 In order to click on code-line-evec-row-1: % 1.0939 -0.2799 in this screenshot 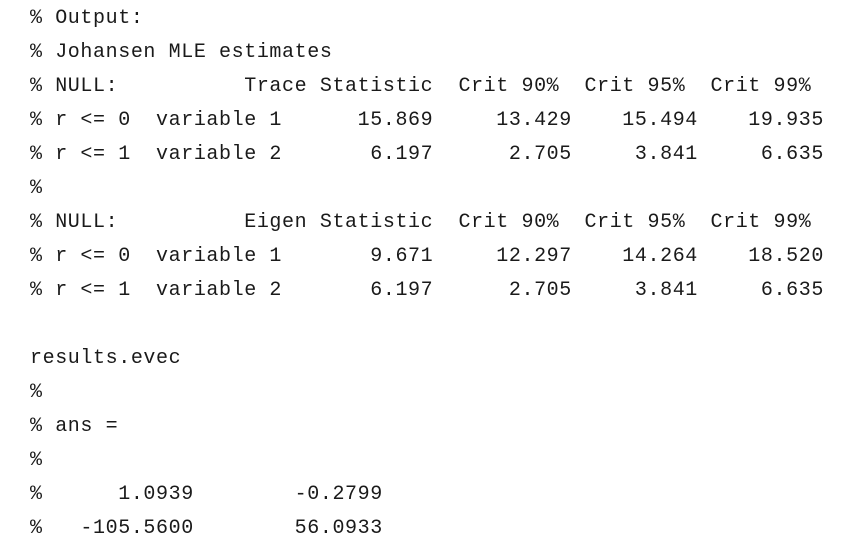, I will do `click(206, 494)`.